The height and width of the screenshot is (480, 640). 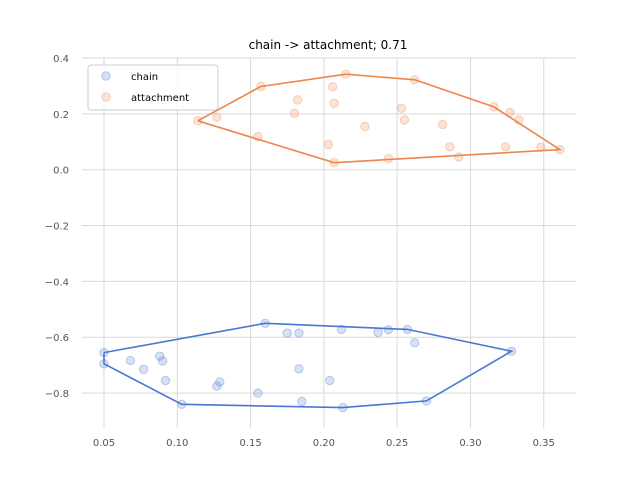 I want to click on y-tick-label: 0.0, so click(x=61, y=171).